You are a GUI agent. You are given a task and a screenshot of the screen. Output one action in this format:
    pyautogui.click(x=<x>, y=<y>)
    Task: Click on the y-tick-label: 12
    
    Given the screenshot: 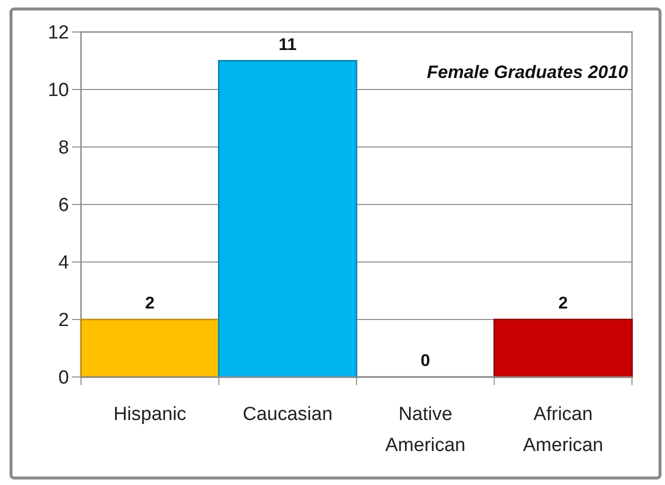 What is the action you would take?
    pyautogui.click(x=58, y=33)
    